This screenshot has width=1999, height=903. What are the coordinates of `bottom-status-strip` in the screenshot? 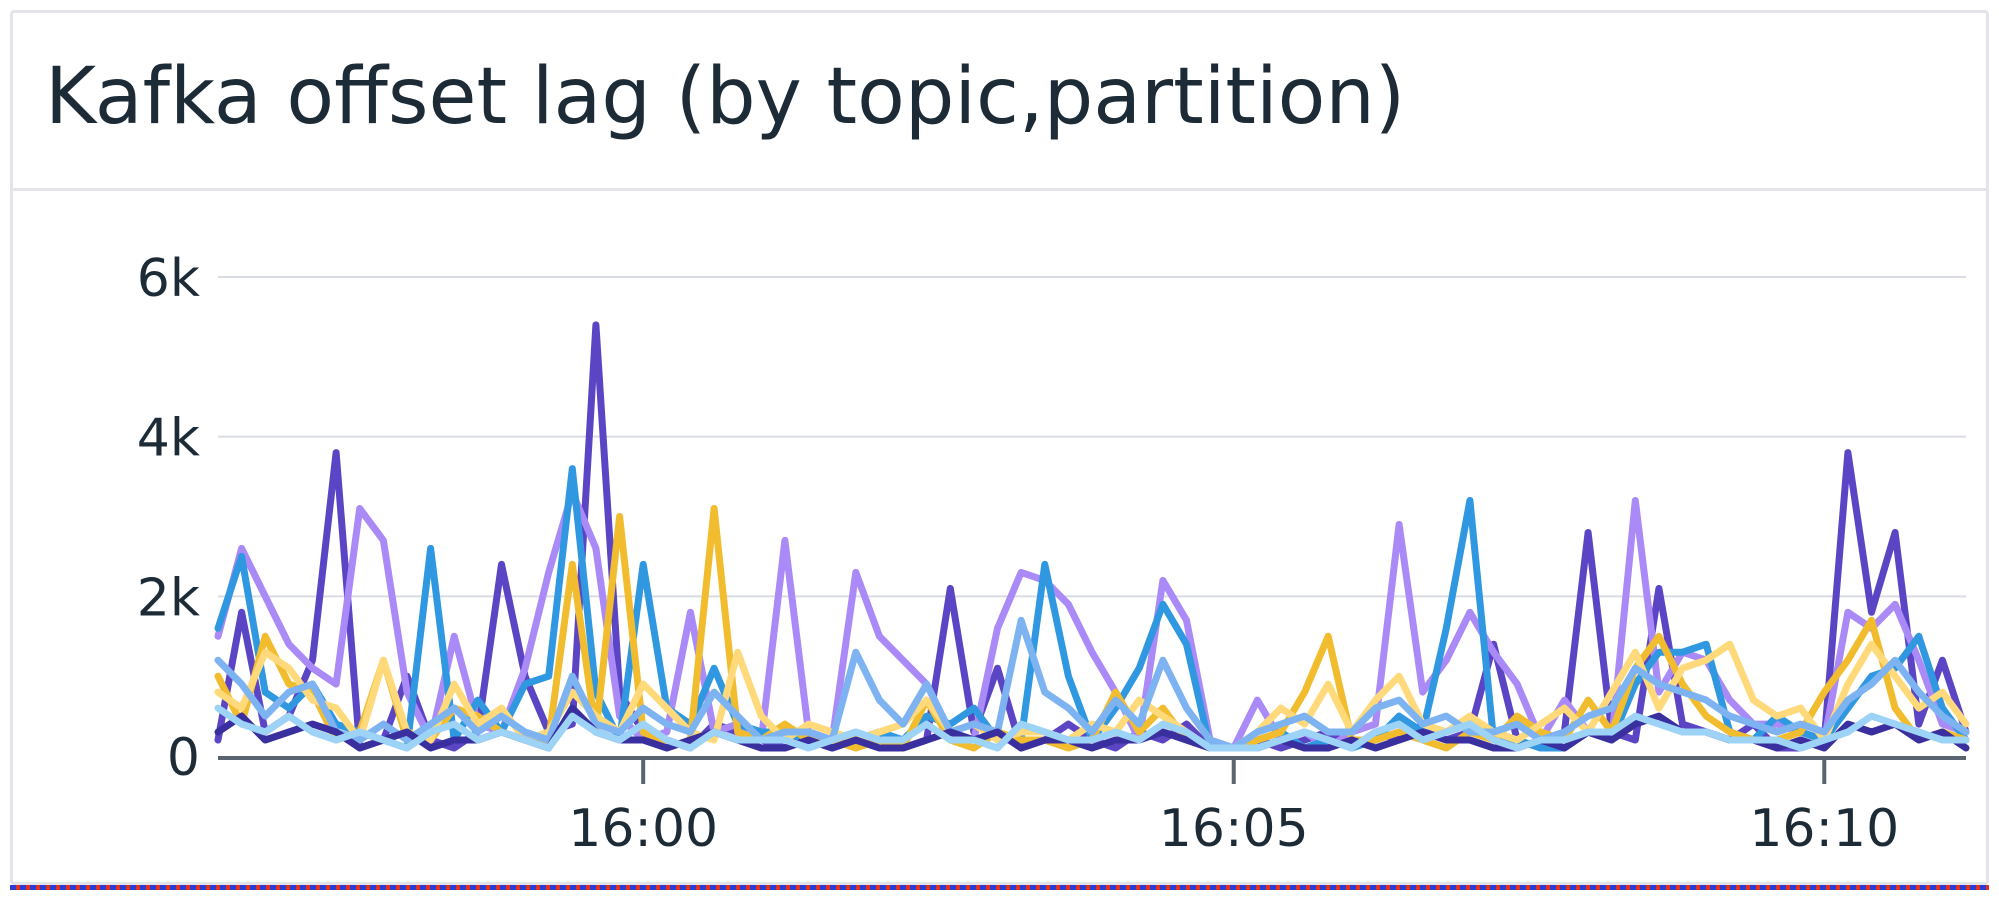 It's located at (999, 887).